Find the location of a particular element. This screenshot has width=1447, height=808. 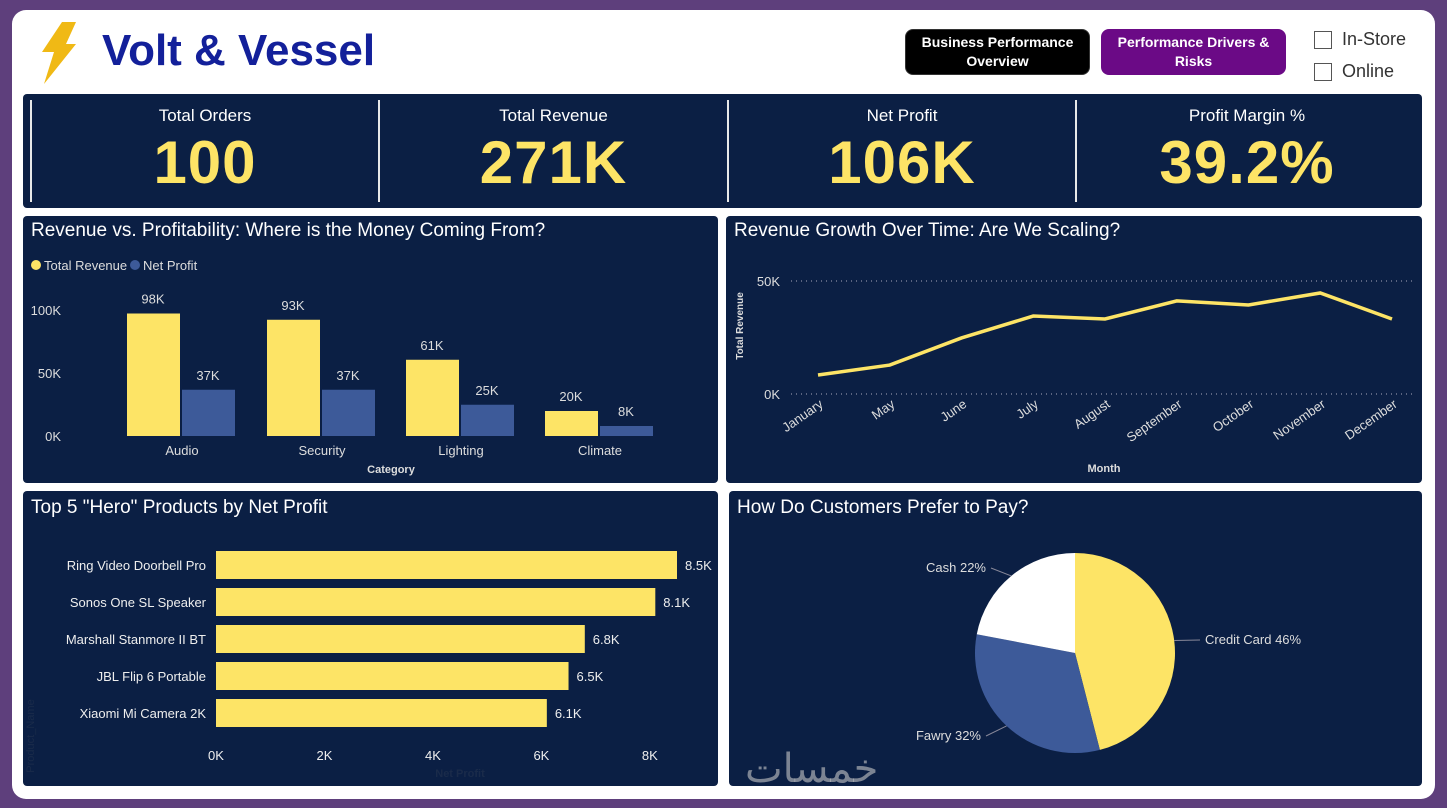

kpi-label: Profit Margin % is located at coordinates (1247, 115).